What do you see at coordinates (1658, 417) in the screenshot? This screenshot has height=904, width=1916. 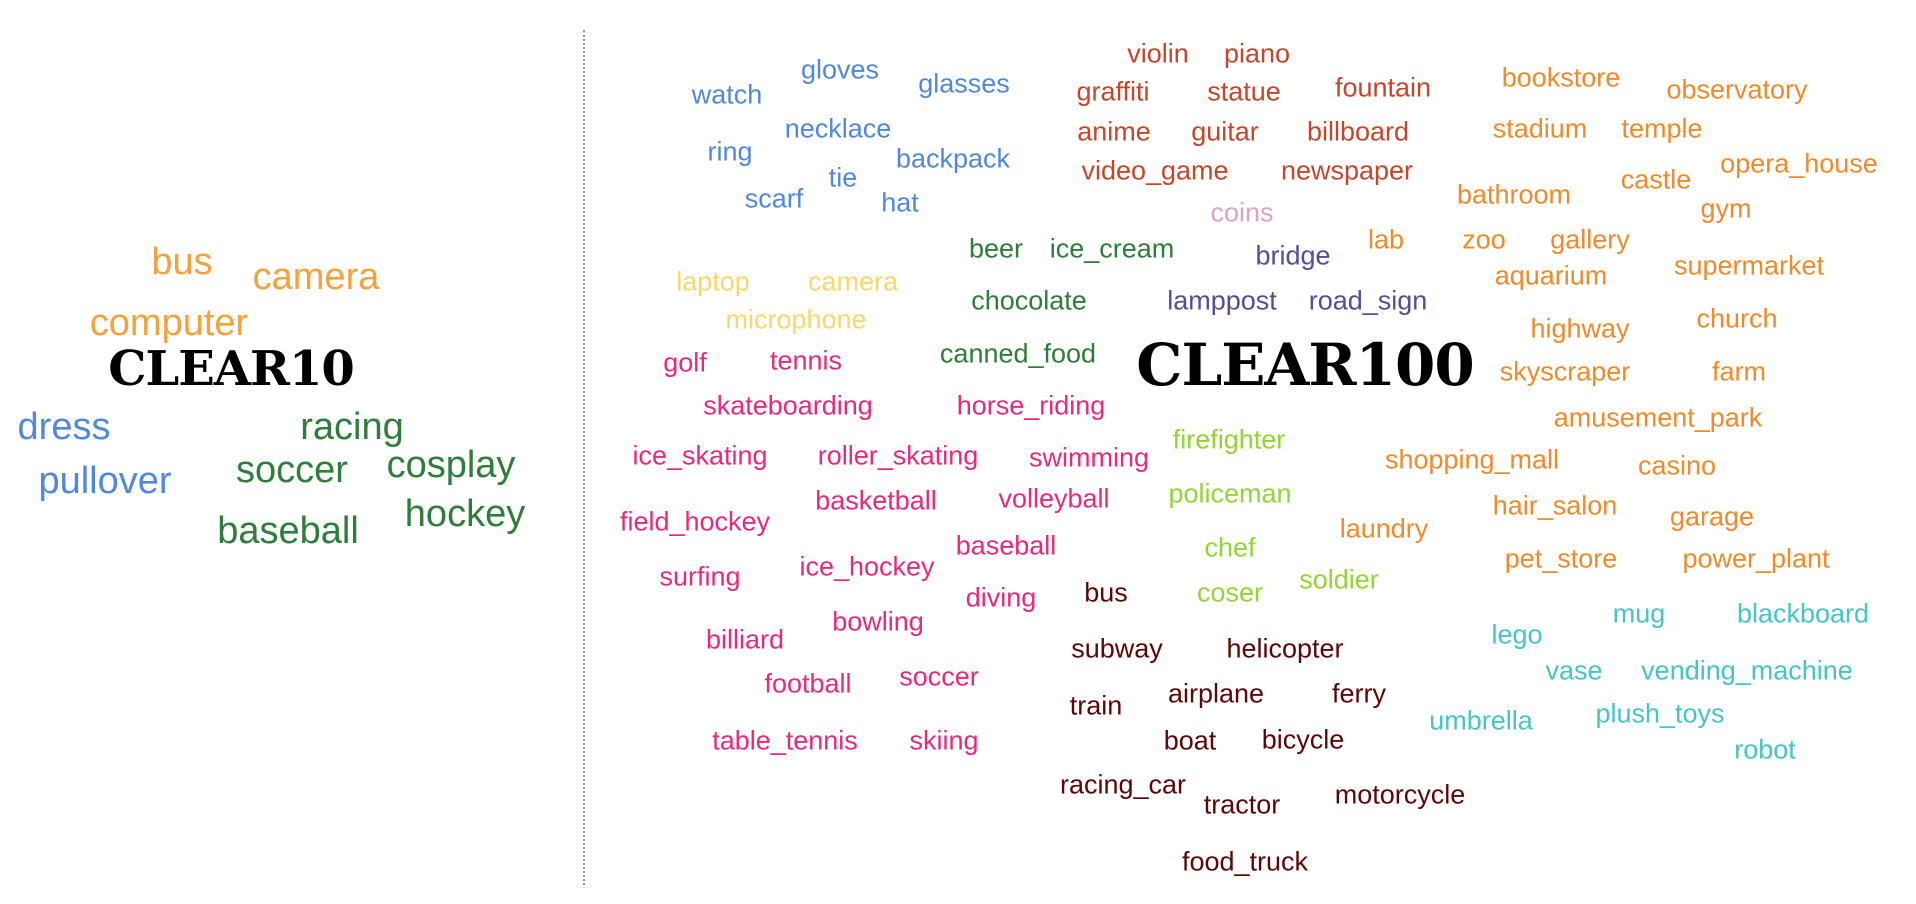 I see `clear100-word: amusement_park` at bounding box center [1658, 417].